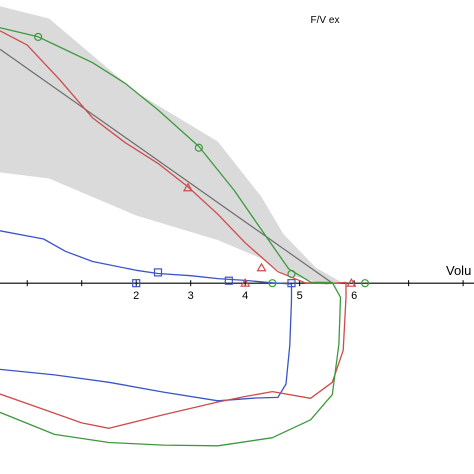  What do you see at coordinates (325, 20) in the screenshot?
I see `chart-title: F/V ex` at bounding box center [325, 20].